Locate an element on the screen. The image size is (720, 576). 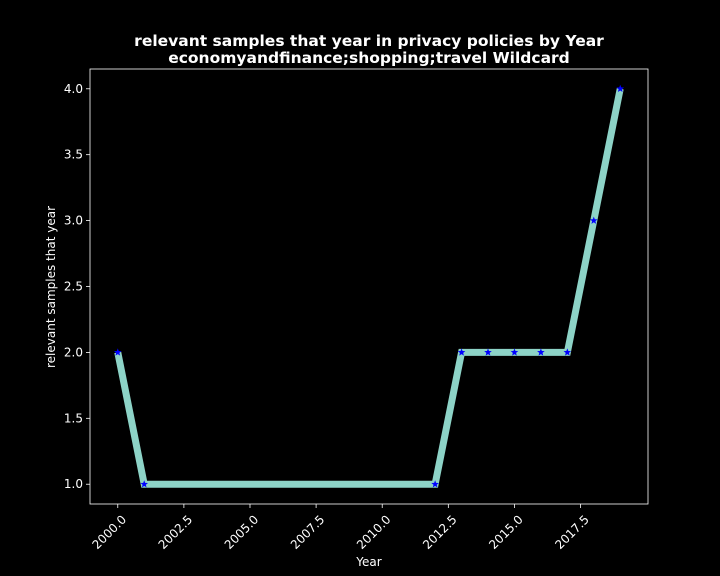
x-tick-label: 2000.0 is located at coordinates (110, 532).